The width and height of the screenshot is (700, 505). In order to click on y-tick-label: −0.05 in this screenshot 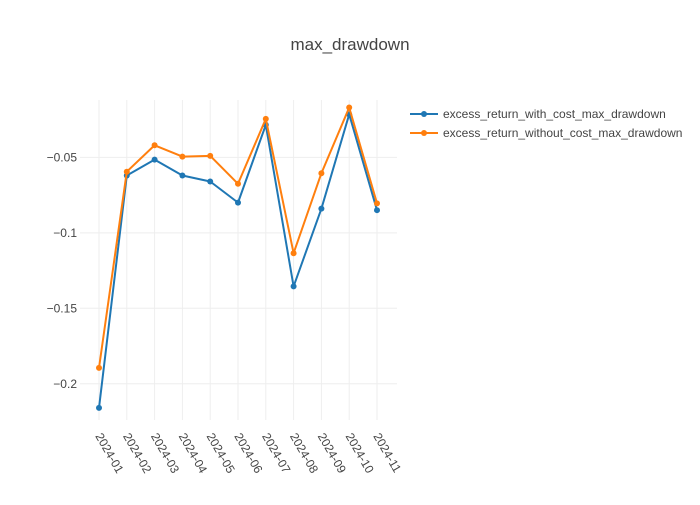, I will do `click(62, 157)`.